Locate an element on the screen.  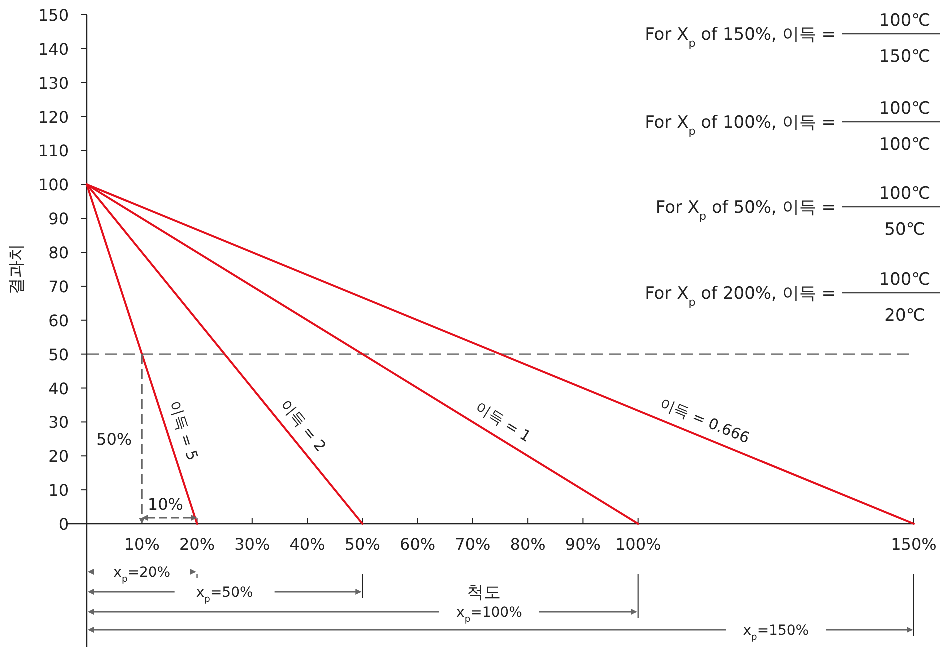
x-tick-label: 100% is located at coordinates (638, 544).